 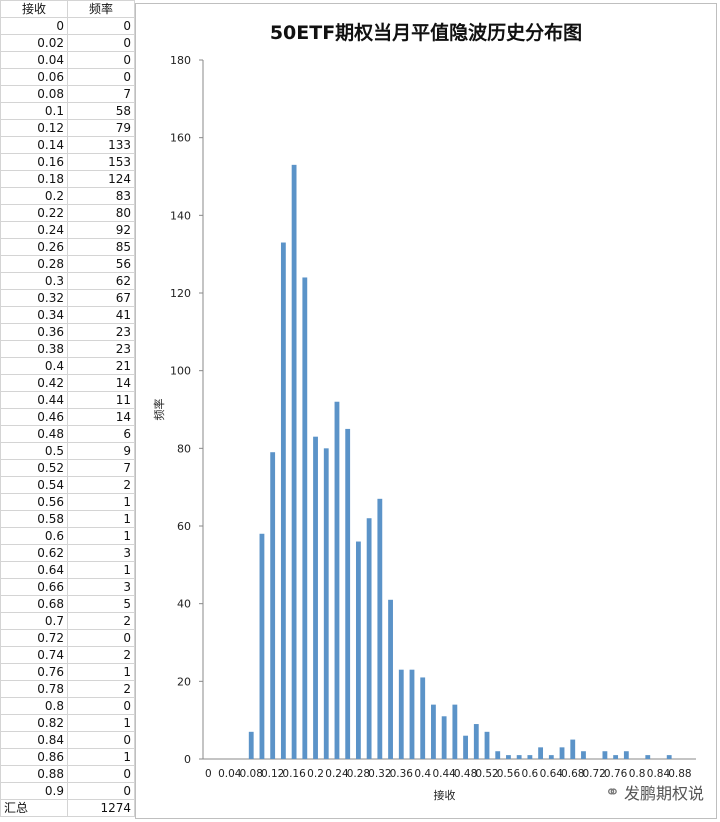 I want to click on x-tick-label: 0.08, so click(x=251, y=774).